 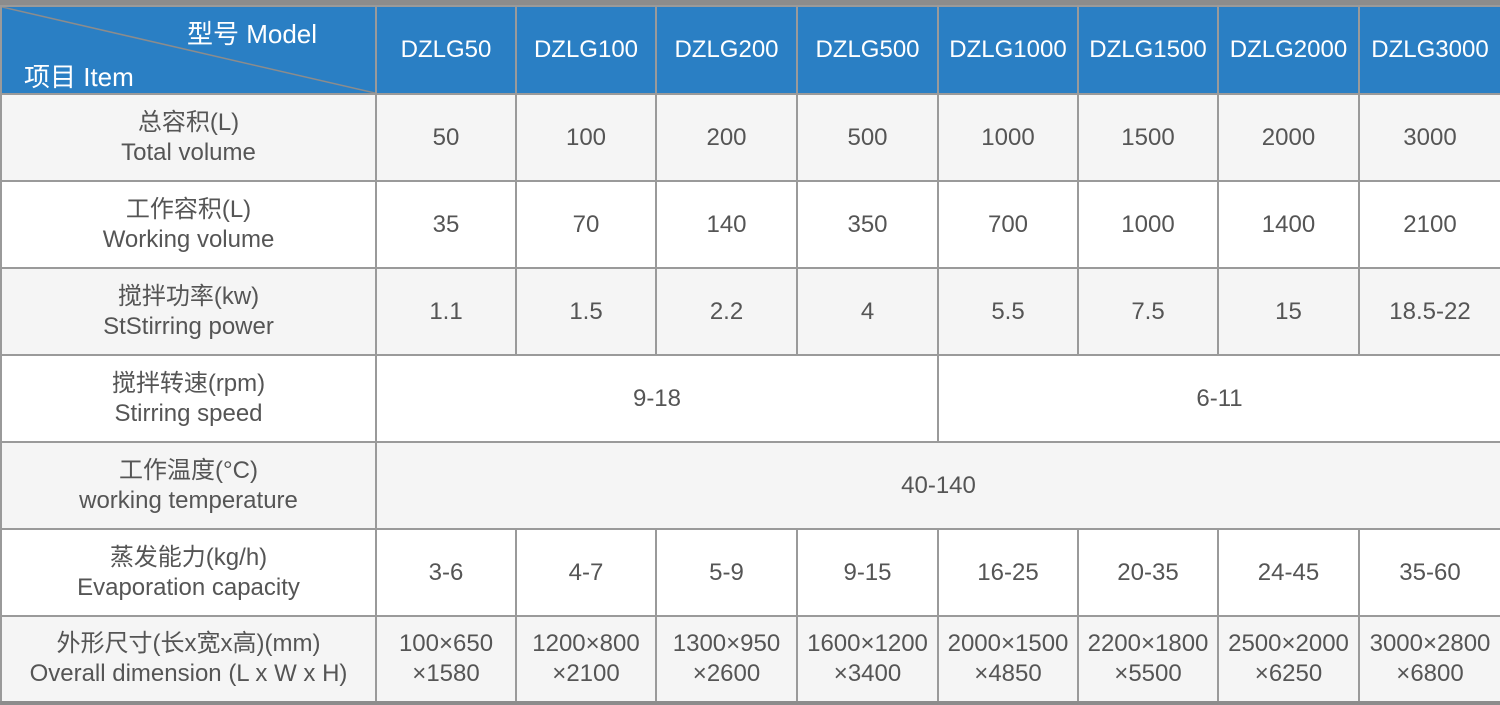 I want to click on model-header-label: 型号 Model, so click(x=252, y=34).